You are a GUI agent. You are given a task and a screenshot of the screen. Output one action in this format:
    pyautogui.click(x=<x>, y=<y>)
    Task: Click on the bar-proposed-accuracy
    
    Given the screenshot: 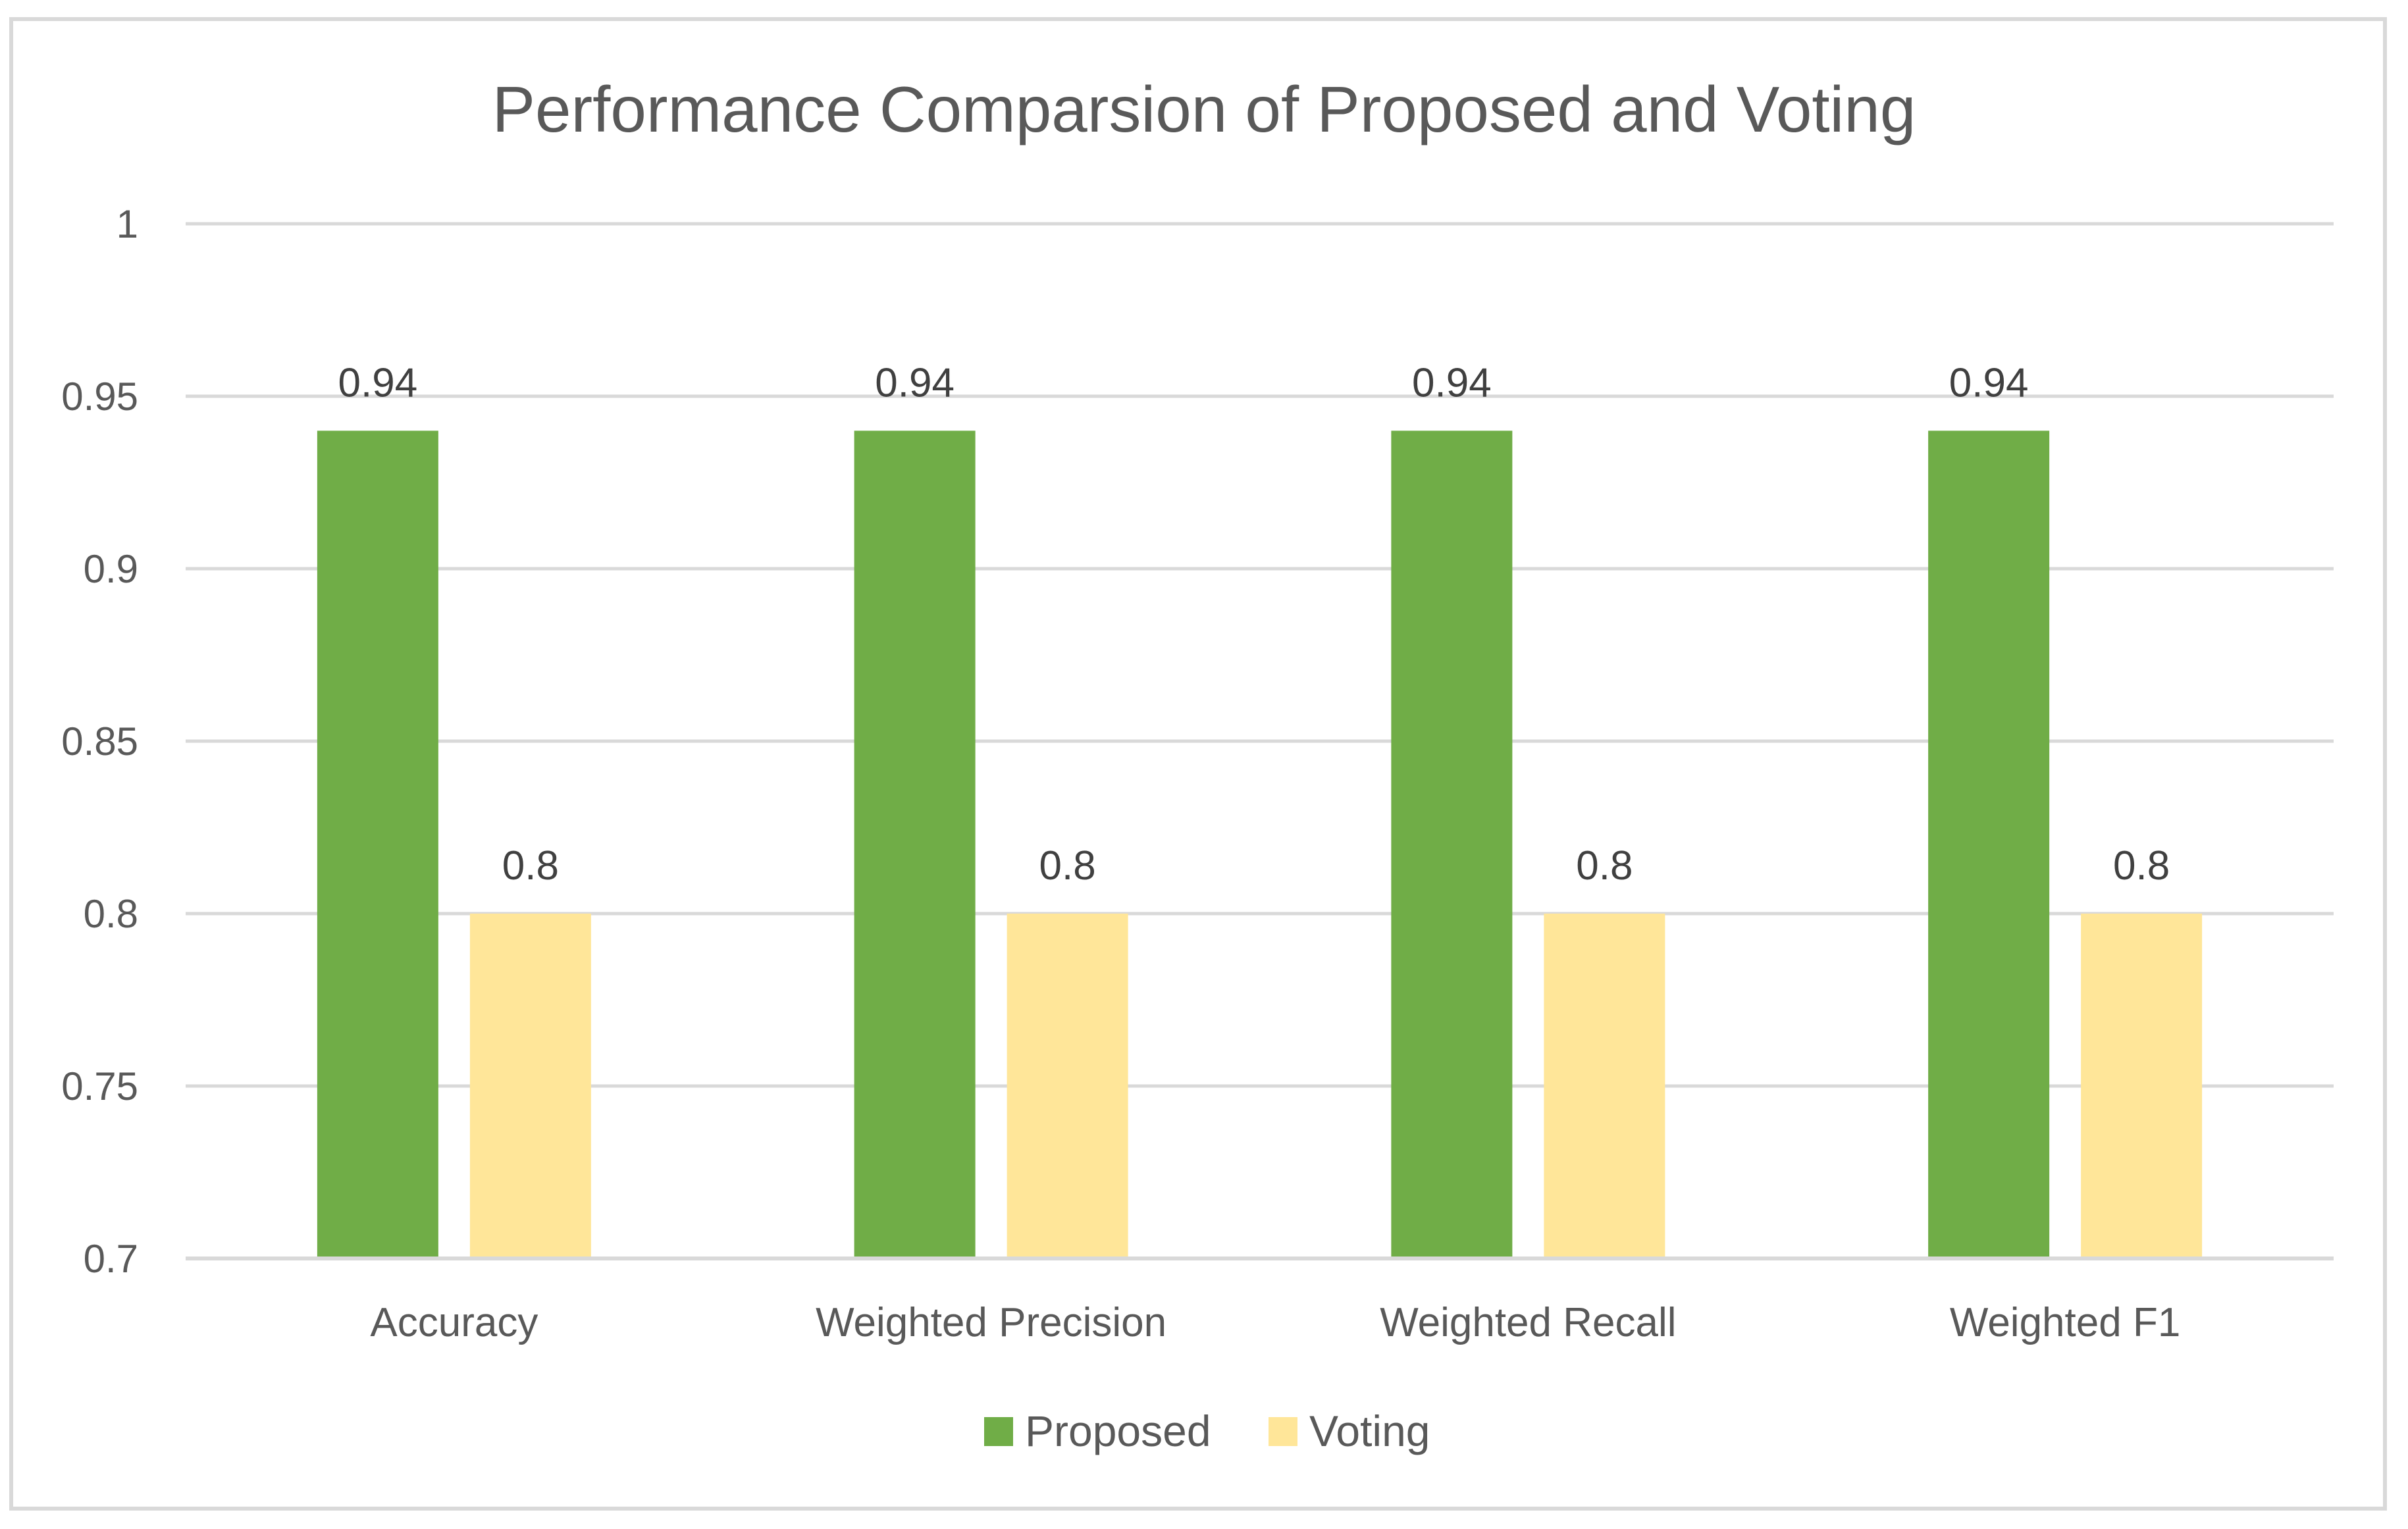 What is the action you would take?
    pyautogui.click(x=377, y=844)
    